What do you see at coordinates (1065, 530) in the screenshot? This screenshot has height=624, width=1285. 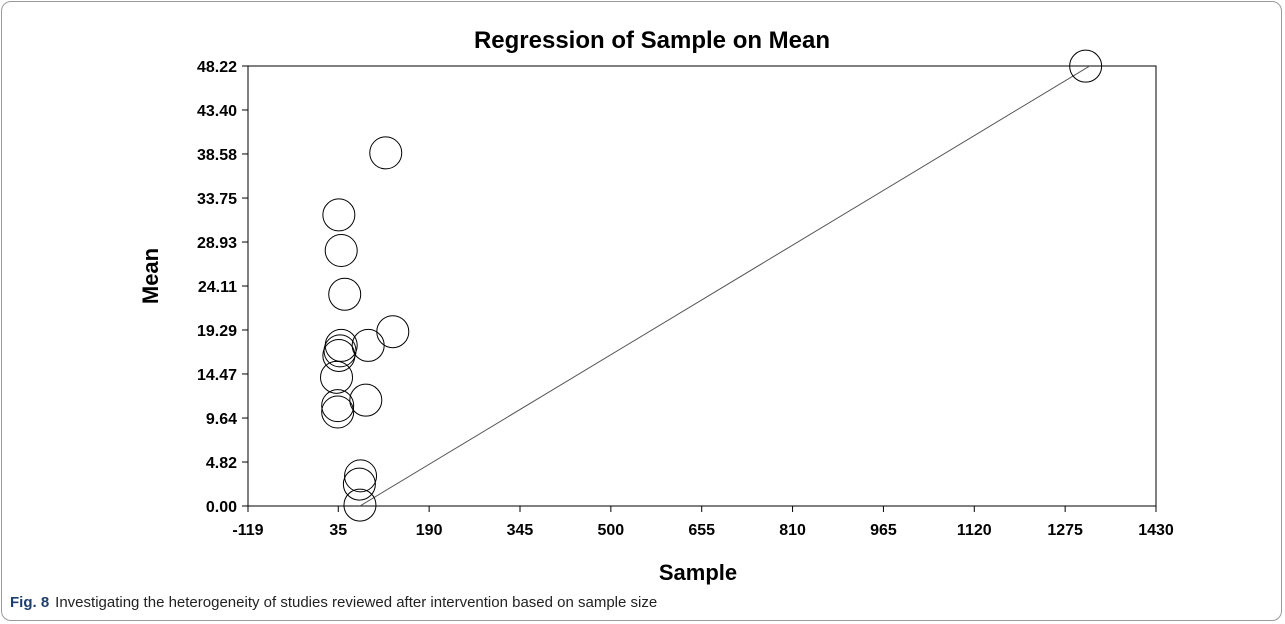 I see `x-tick-label: 1275` at bounding box center [1065, 530].